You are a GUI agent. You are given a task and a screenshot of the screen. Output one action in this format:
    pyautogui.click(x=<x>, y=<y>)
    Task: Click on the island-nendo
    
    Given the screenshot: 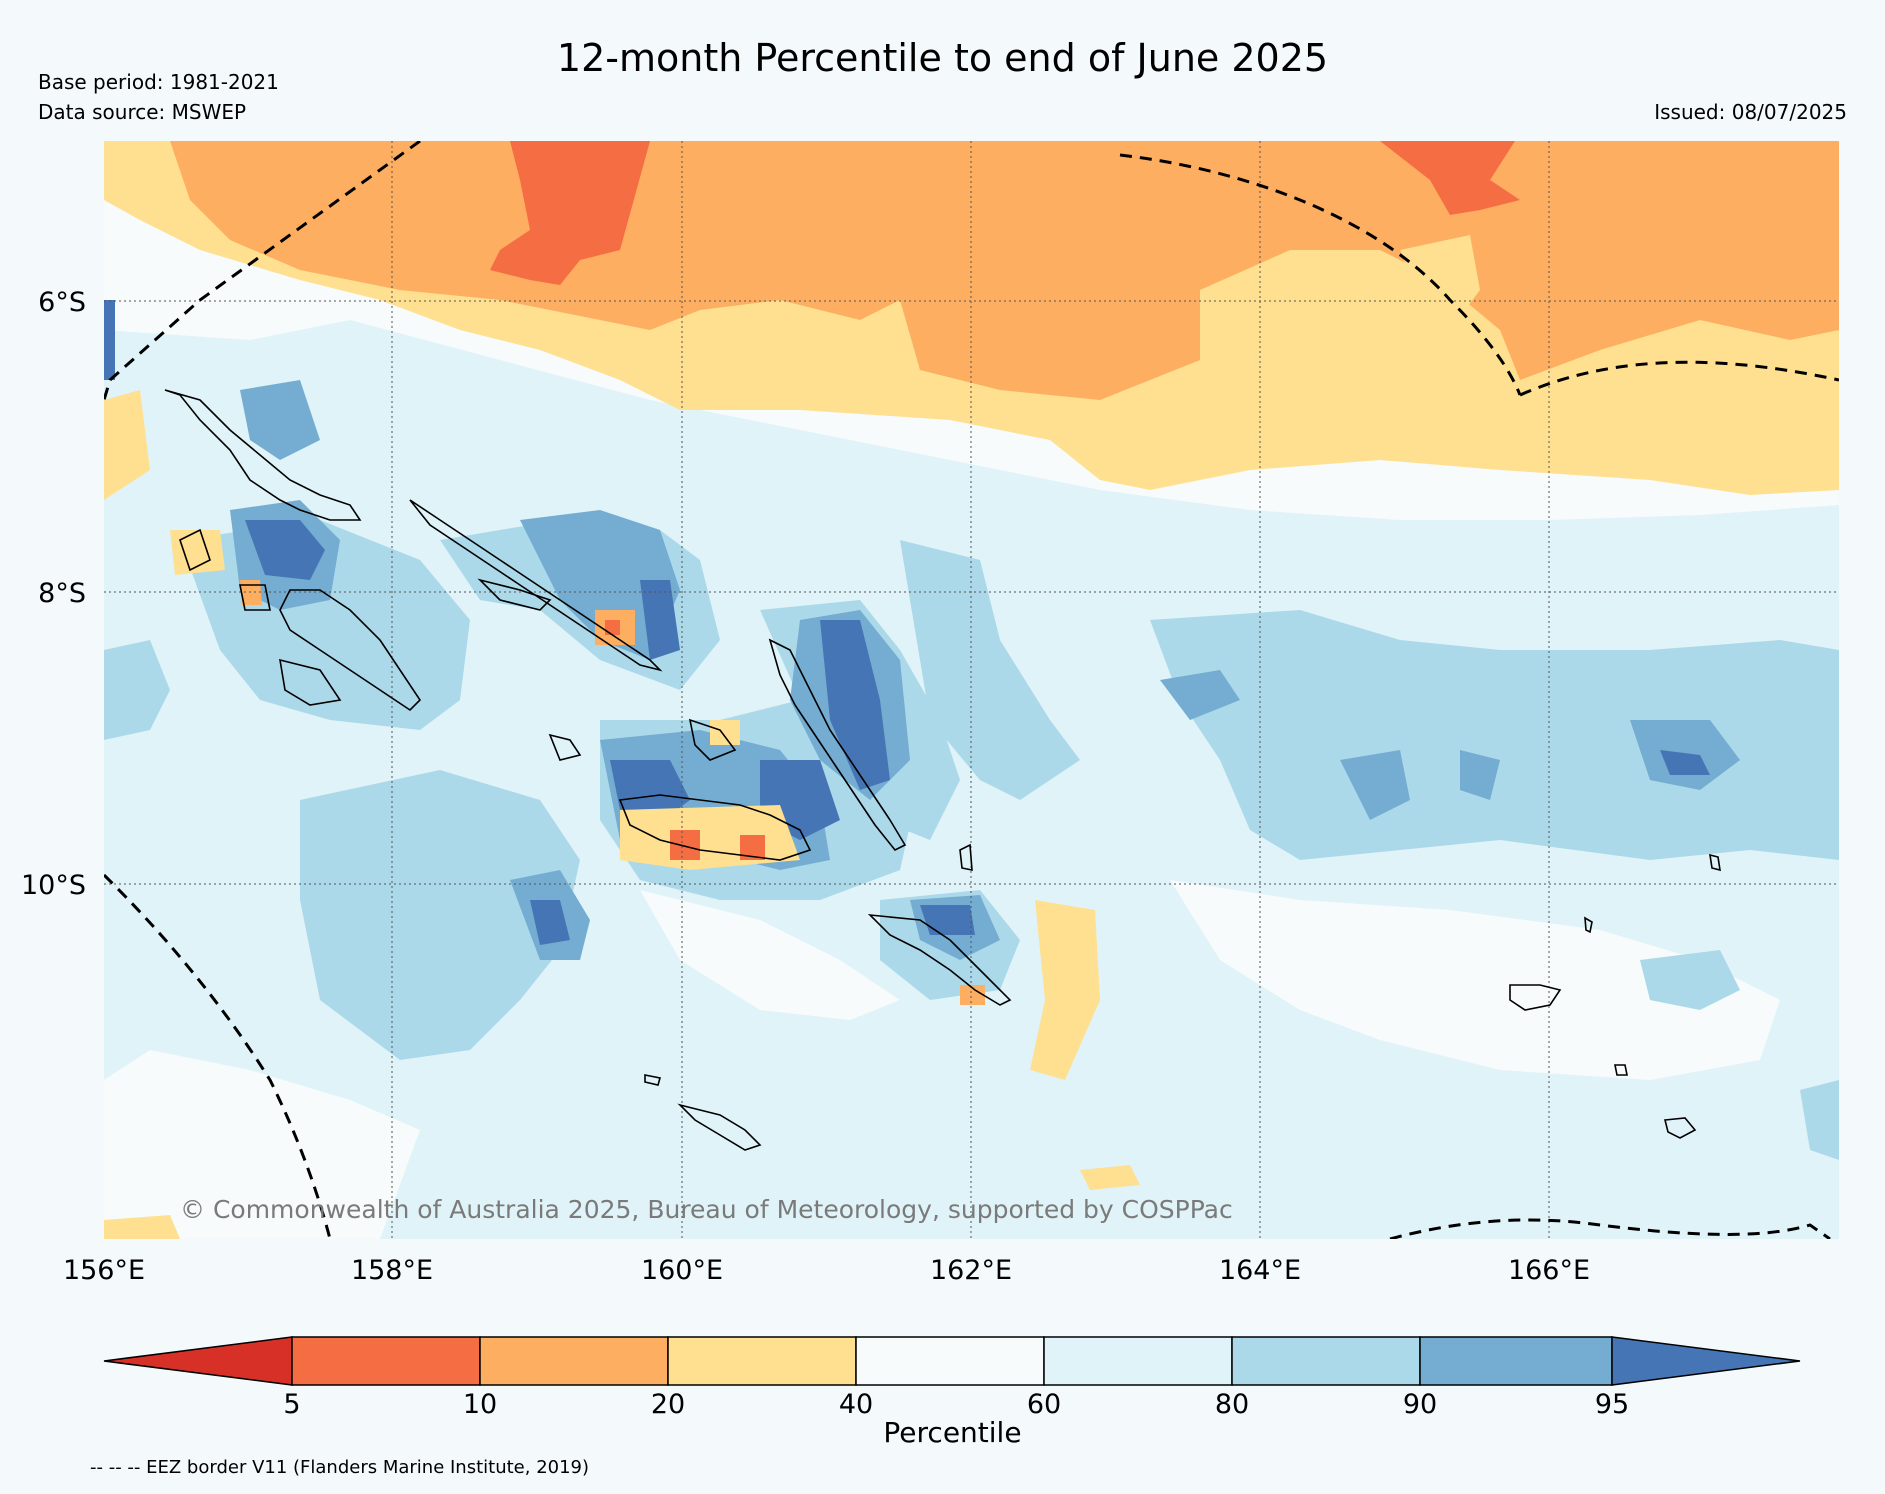 What is the action you would take?
    pyautogui.click(x=1535, y=997)
    